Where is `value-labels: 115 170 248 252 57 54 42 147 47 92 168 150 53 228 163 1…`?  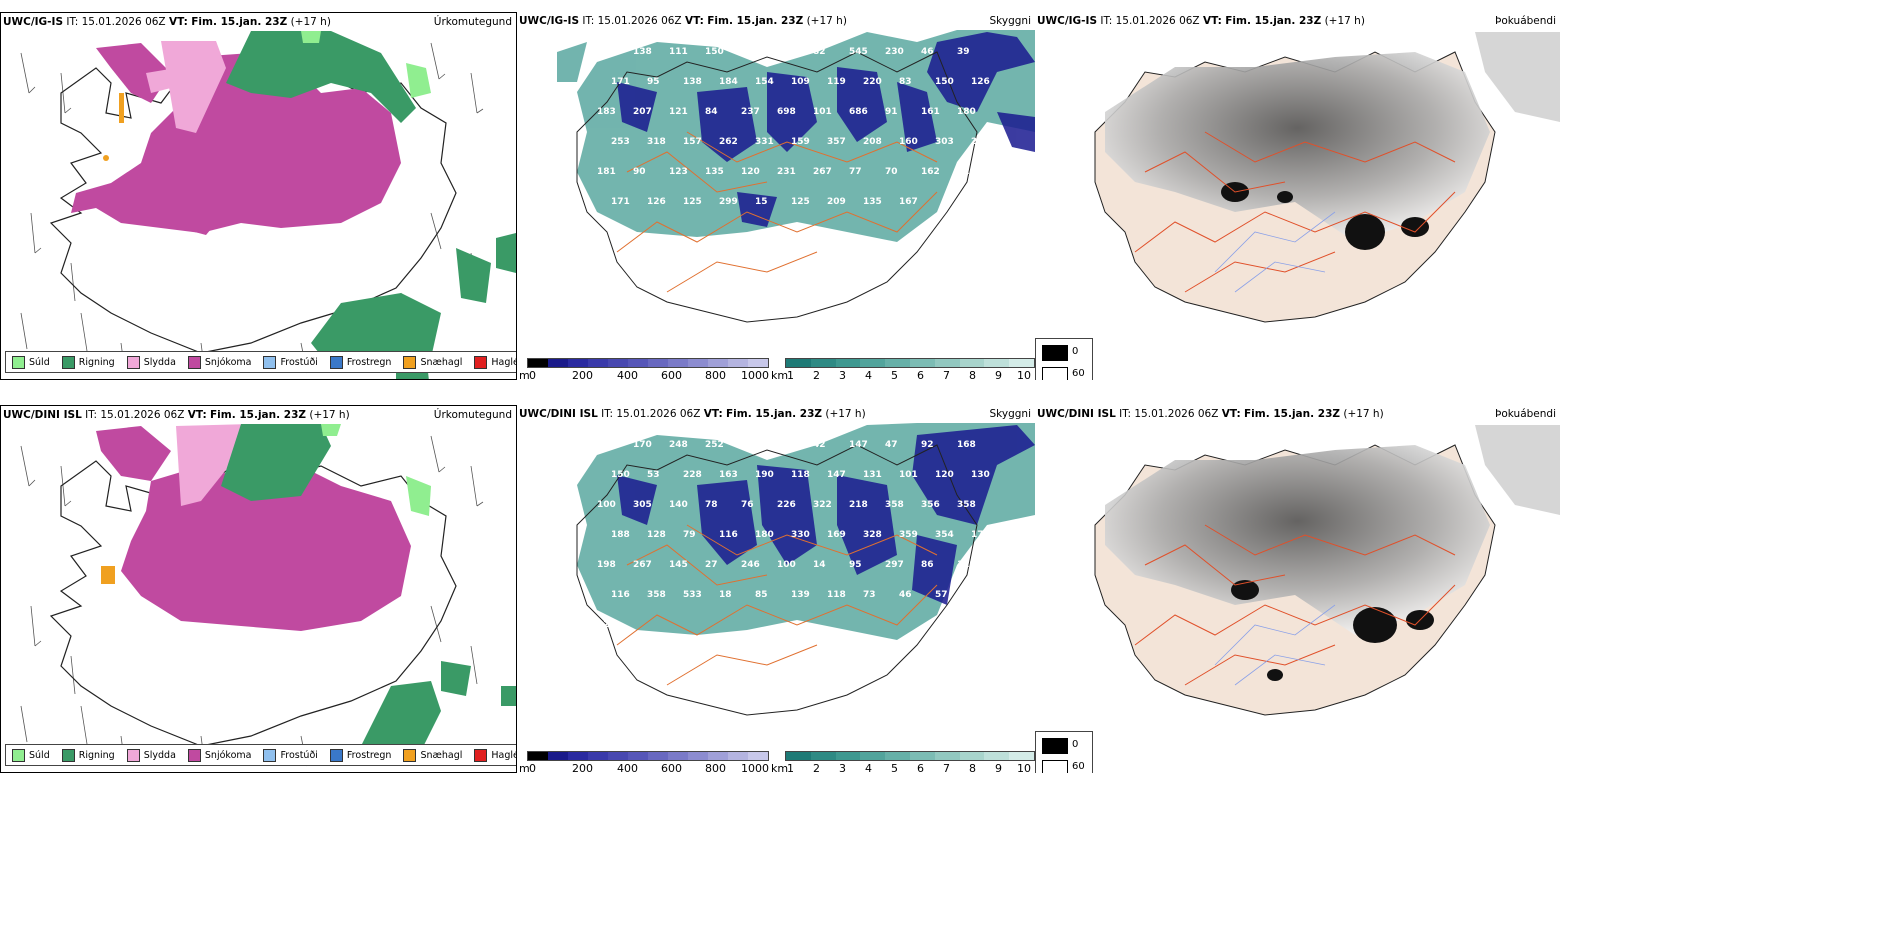
value-labels: 115 170 248 252 57 54 42 147 47 92 168 150 53 228 163 1… is located at coordinates (793, 535).